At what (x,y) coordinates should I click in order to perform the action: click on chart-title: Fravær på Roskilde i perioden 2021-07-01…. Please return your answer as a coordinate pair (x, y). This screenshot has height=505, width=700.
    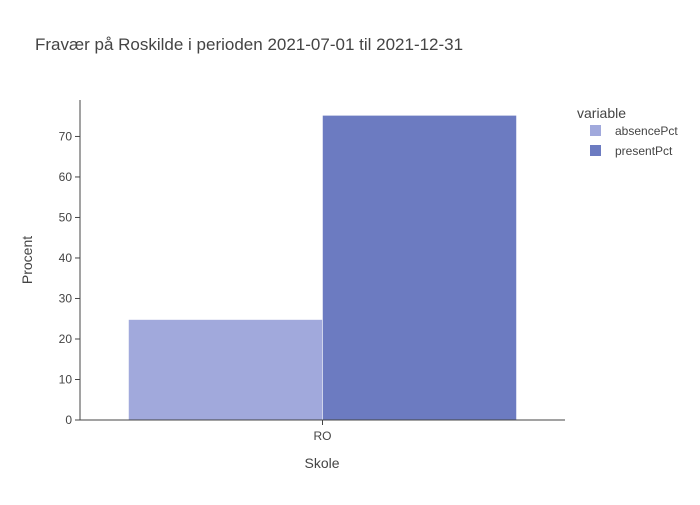
    Looking at the image, I should click on (249, 44).